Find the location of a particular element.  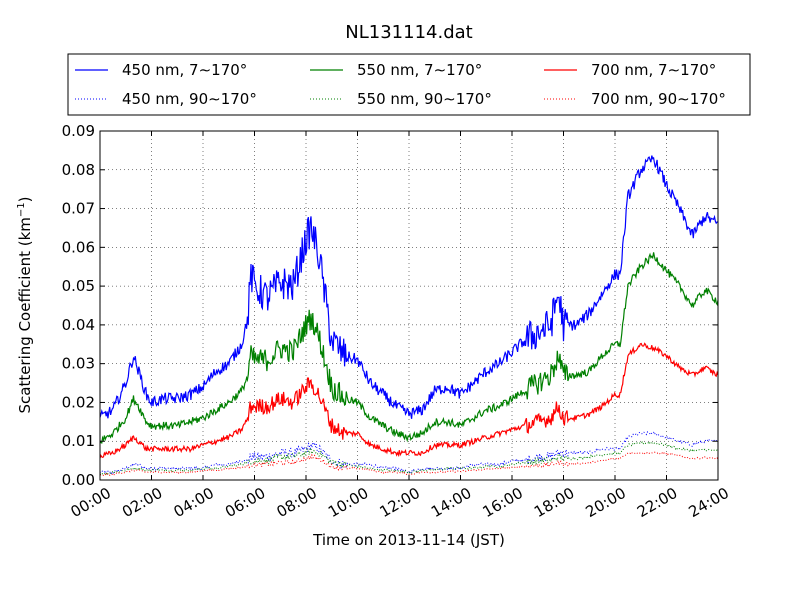

legend-label: 550 nm, 90∼170° is located at coordinates (424, 99).